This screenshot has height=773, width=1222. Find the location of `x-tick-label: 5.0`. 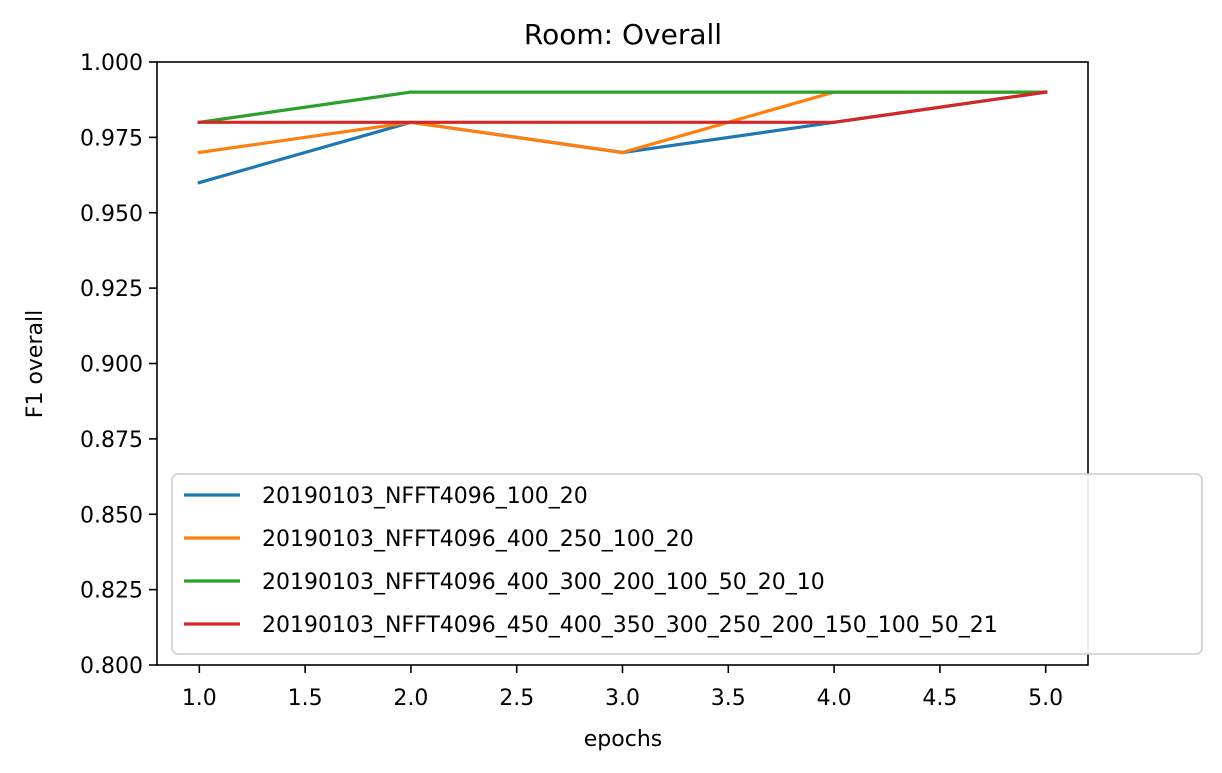

x-tick-label: 5.0 is located at coordinates (1045, 698).